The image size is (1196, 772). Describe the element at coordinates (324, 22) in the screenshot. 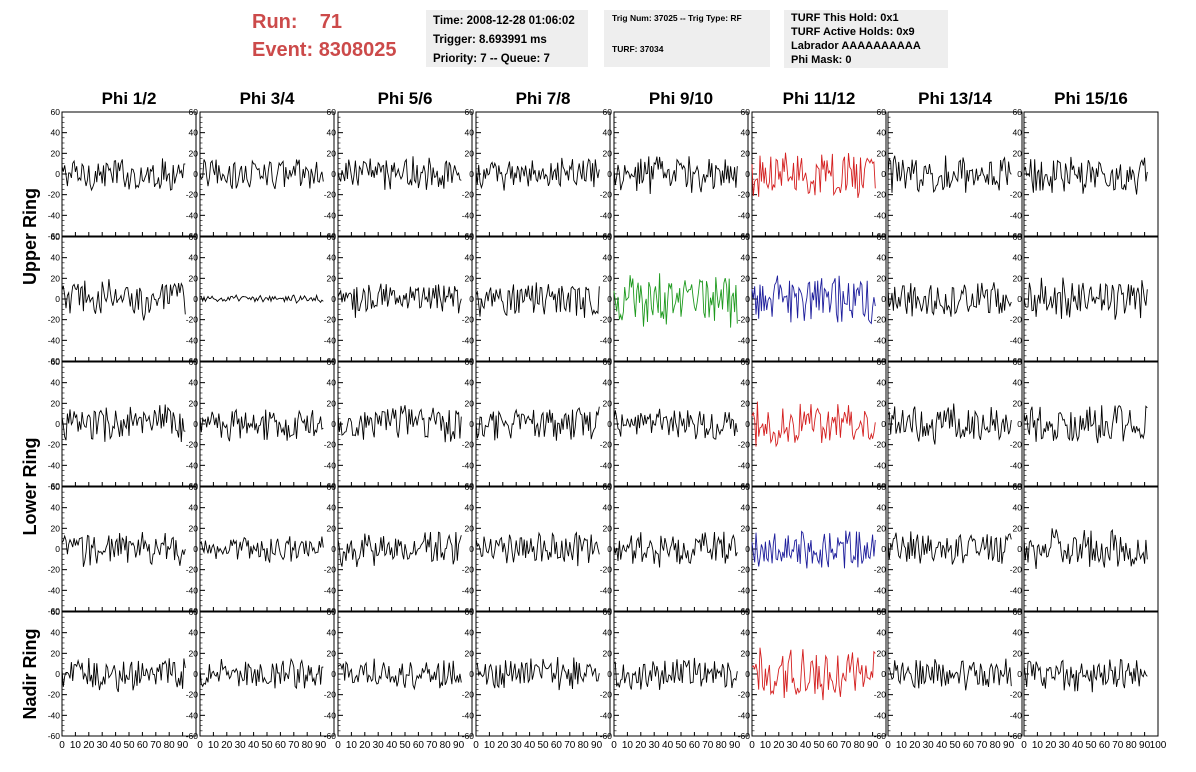

I see `run-line: Run: 71` at that location.